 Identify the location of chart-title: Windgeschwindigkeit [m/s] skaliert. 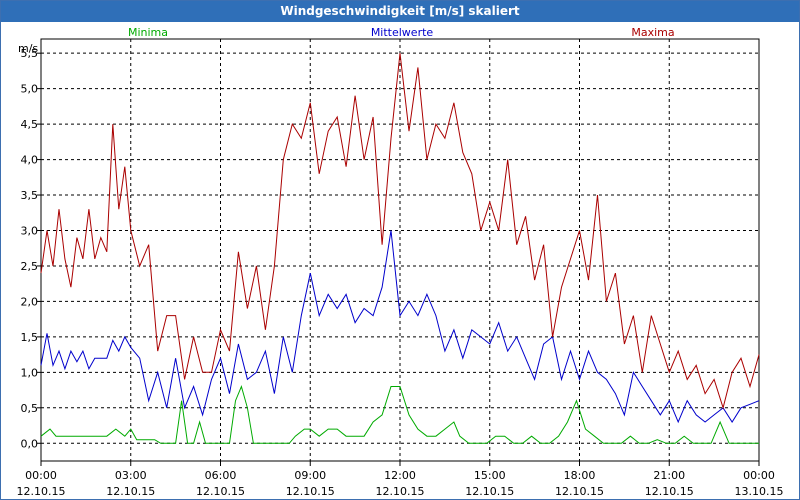
(400, 11).